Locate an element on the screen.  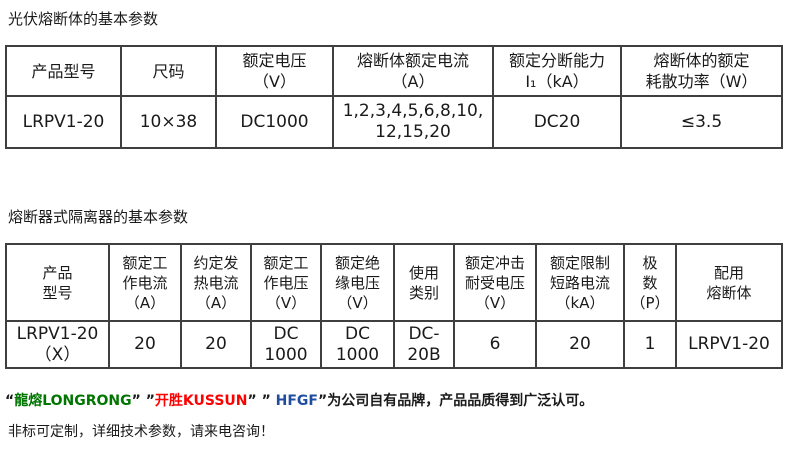
header-line: （P） is located at coordinates (650, 302).